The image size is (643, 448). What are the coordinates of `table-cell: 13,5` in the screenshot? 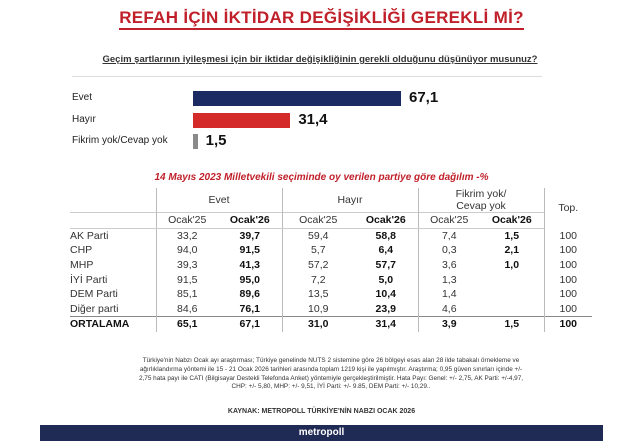 It's located at (317, 294).